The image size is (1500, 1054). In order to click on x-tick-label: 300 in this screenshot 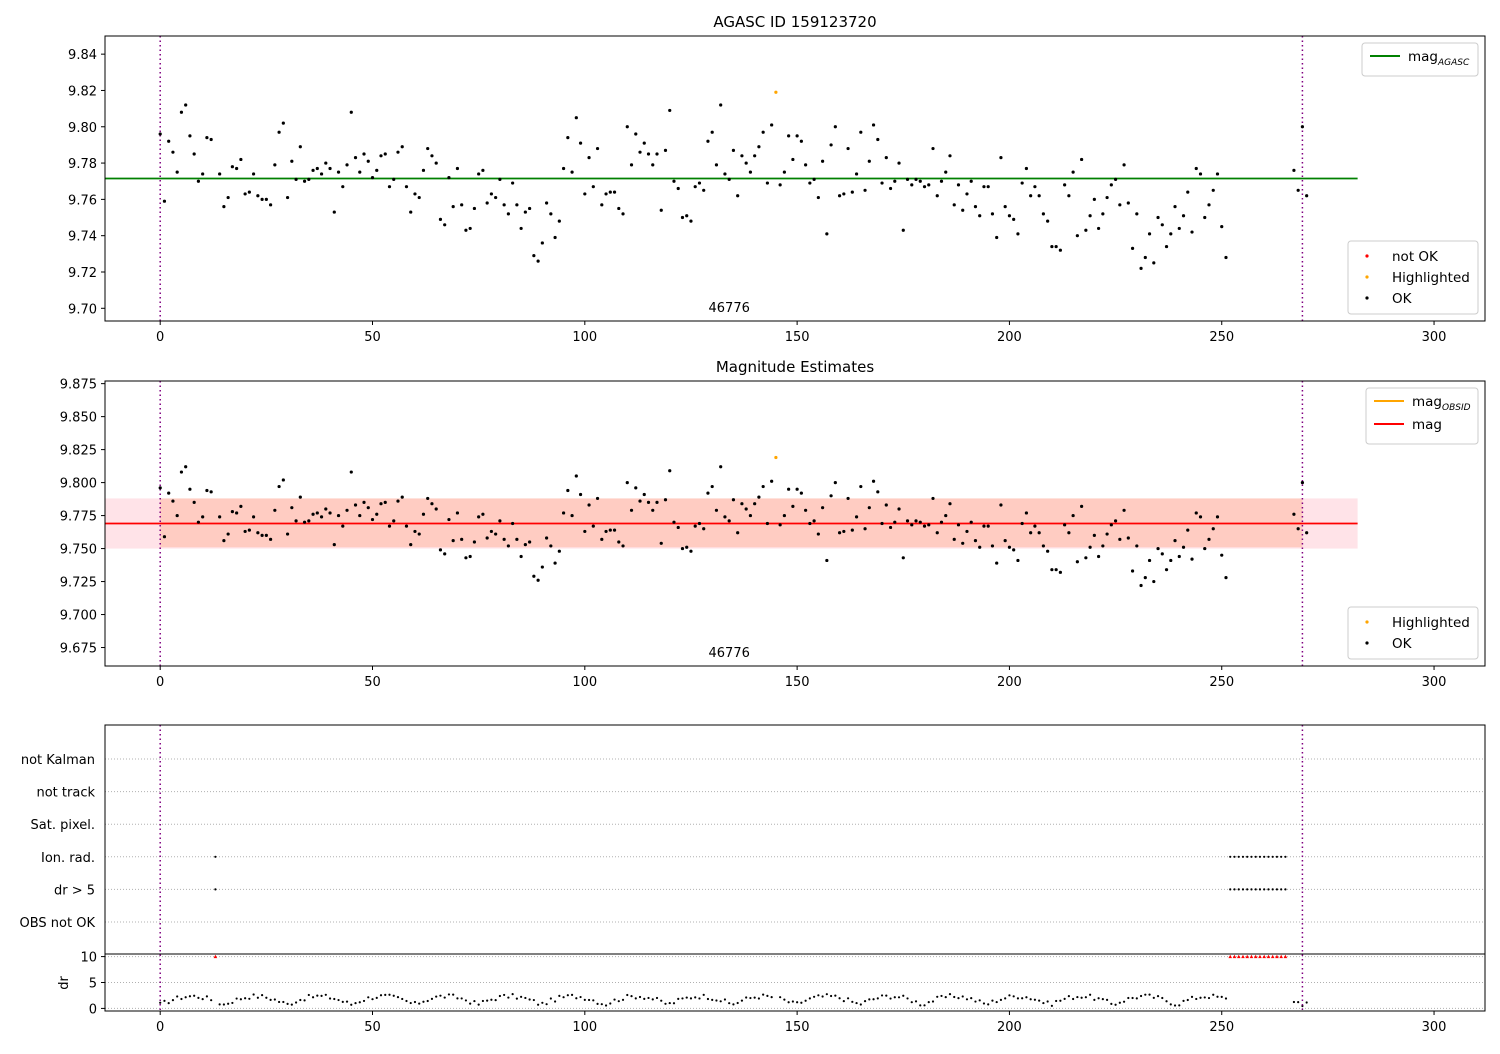, I will do `click(1434, 1027)`.